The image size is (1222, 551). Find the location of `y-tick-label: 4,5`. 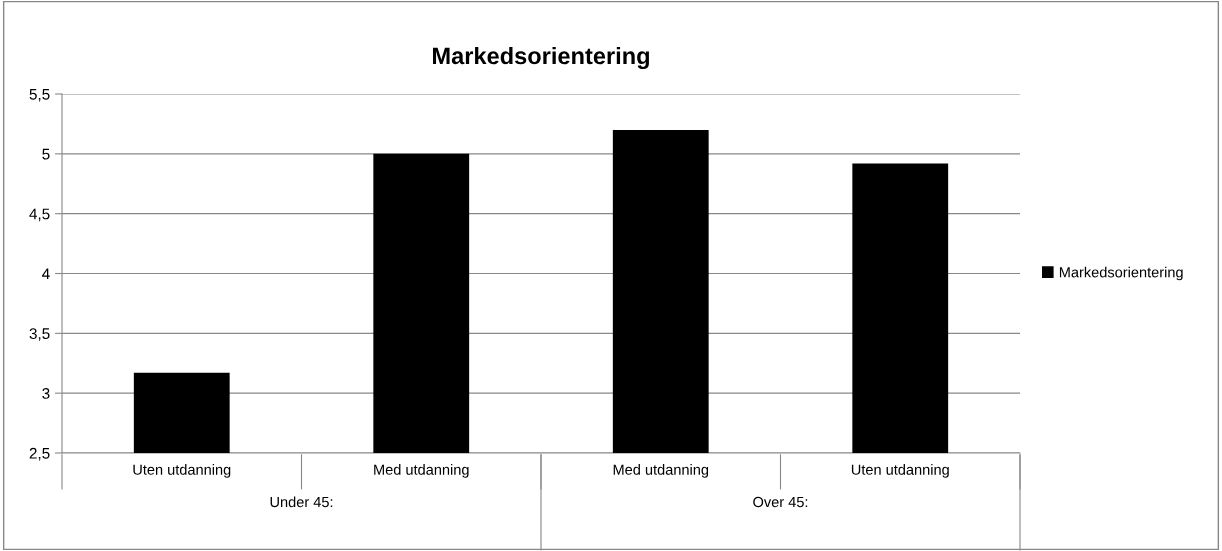

y-tick-label: 4,5 is located at coordinates (39, 215).